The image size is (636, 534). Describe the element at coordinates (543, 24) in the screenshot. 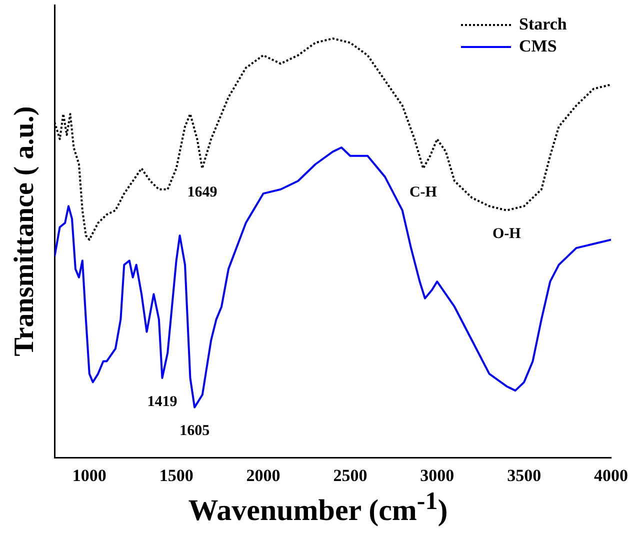

I see `legend-label: Starch` at that location.